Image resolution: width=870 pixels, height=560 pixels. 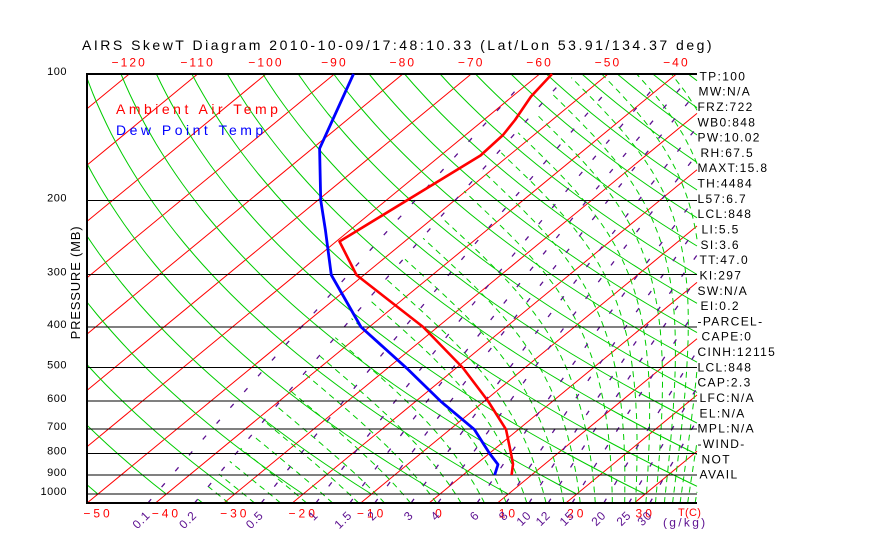 I want to click on svg-text: 20, so click(x=576, y=514).